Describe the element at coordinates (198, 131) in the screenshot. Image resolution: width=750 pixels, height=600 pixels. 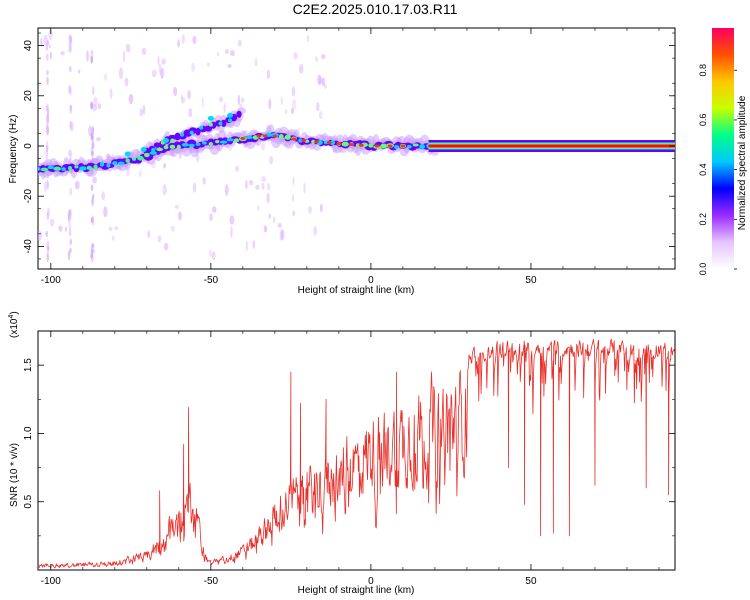
I see `heatmap-core` at that location.